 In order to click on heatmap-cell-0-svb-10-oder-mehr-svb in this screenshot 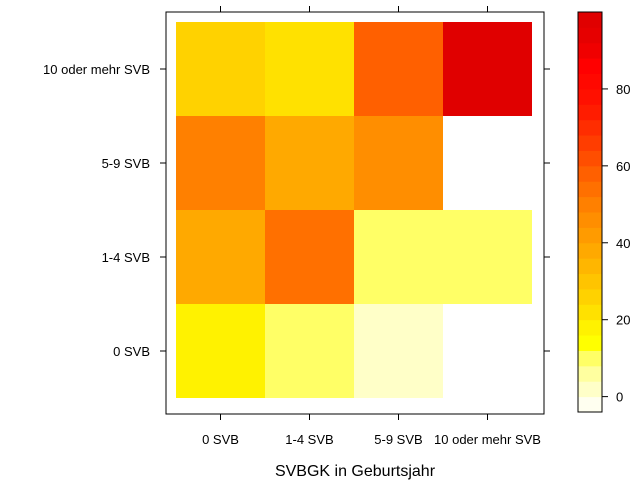, I will do `click(220, 69)`.